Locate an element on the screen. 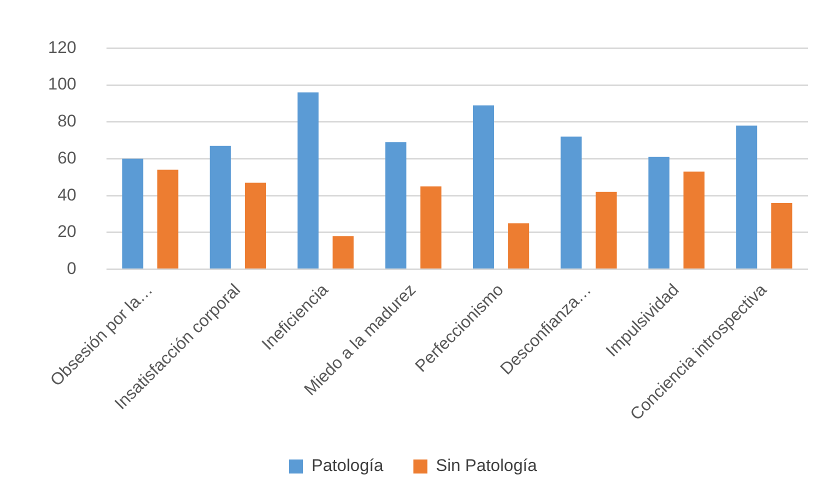 The image size is (830, 503). y-tick-label: 0 is located at coordinates (71, 268).